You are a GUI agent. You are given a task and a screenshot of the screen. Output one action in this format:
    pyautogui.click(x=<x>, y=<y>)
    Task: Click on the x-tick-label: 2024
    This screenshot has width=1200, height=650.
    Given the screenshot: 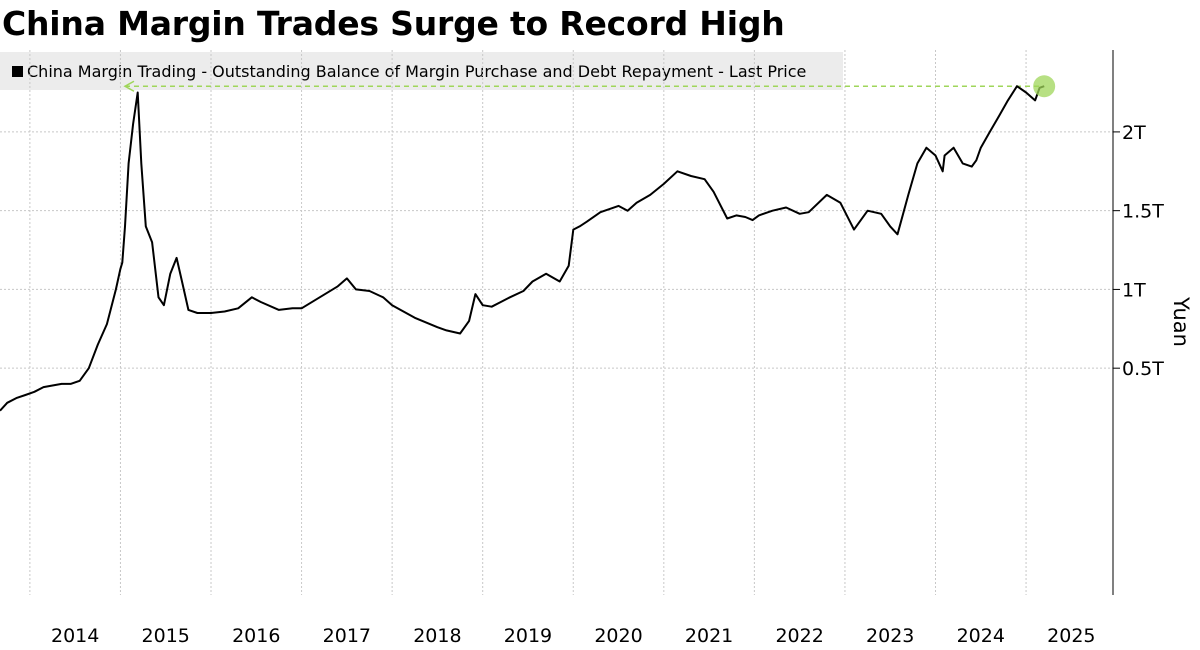 What is the action you would take?
    pyautogui.click(x=981, y=636)
    